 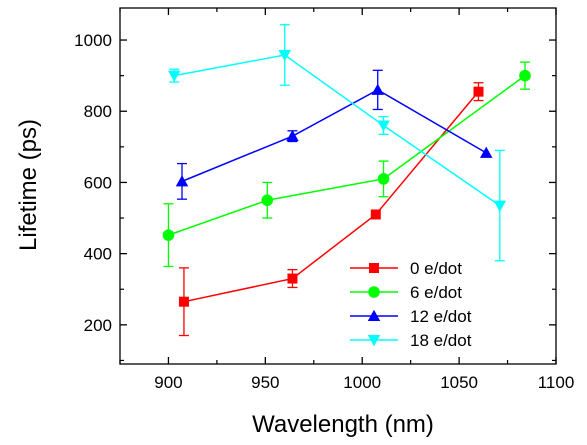 I want to click on series-line, so click(x=334, y=136).